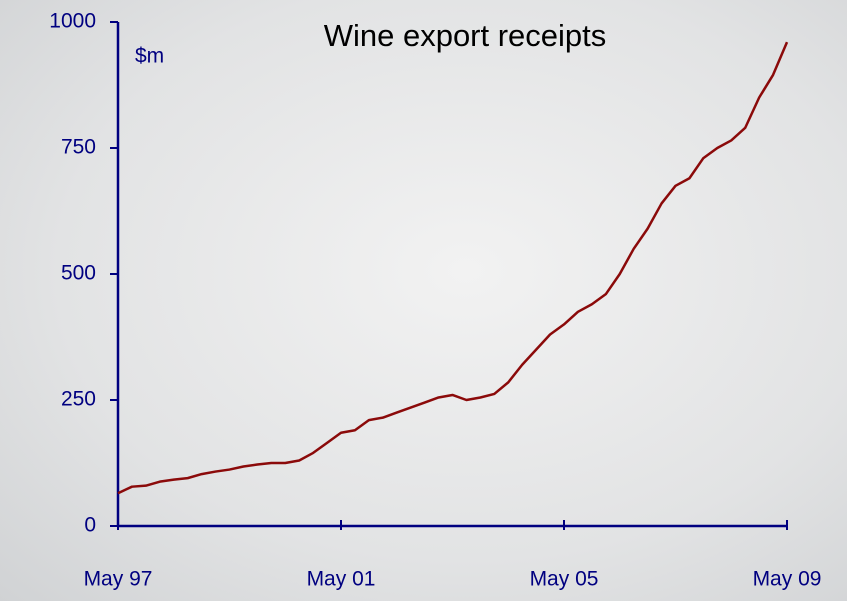 This screenshot has height=601, width=847. Describe the element at coordinates (72, 21) in the screenshot. I see `y-tick-label: 1000` at that location.